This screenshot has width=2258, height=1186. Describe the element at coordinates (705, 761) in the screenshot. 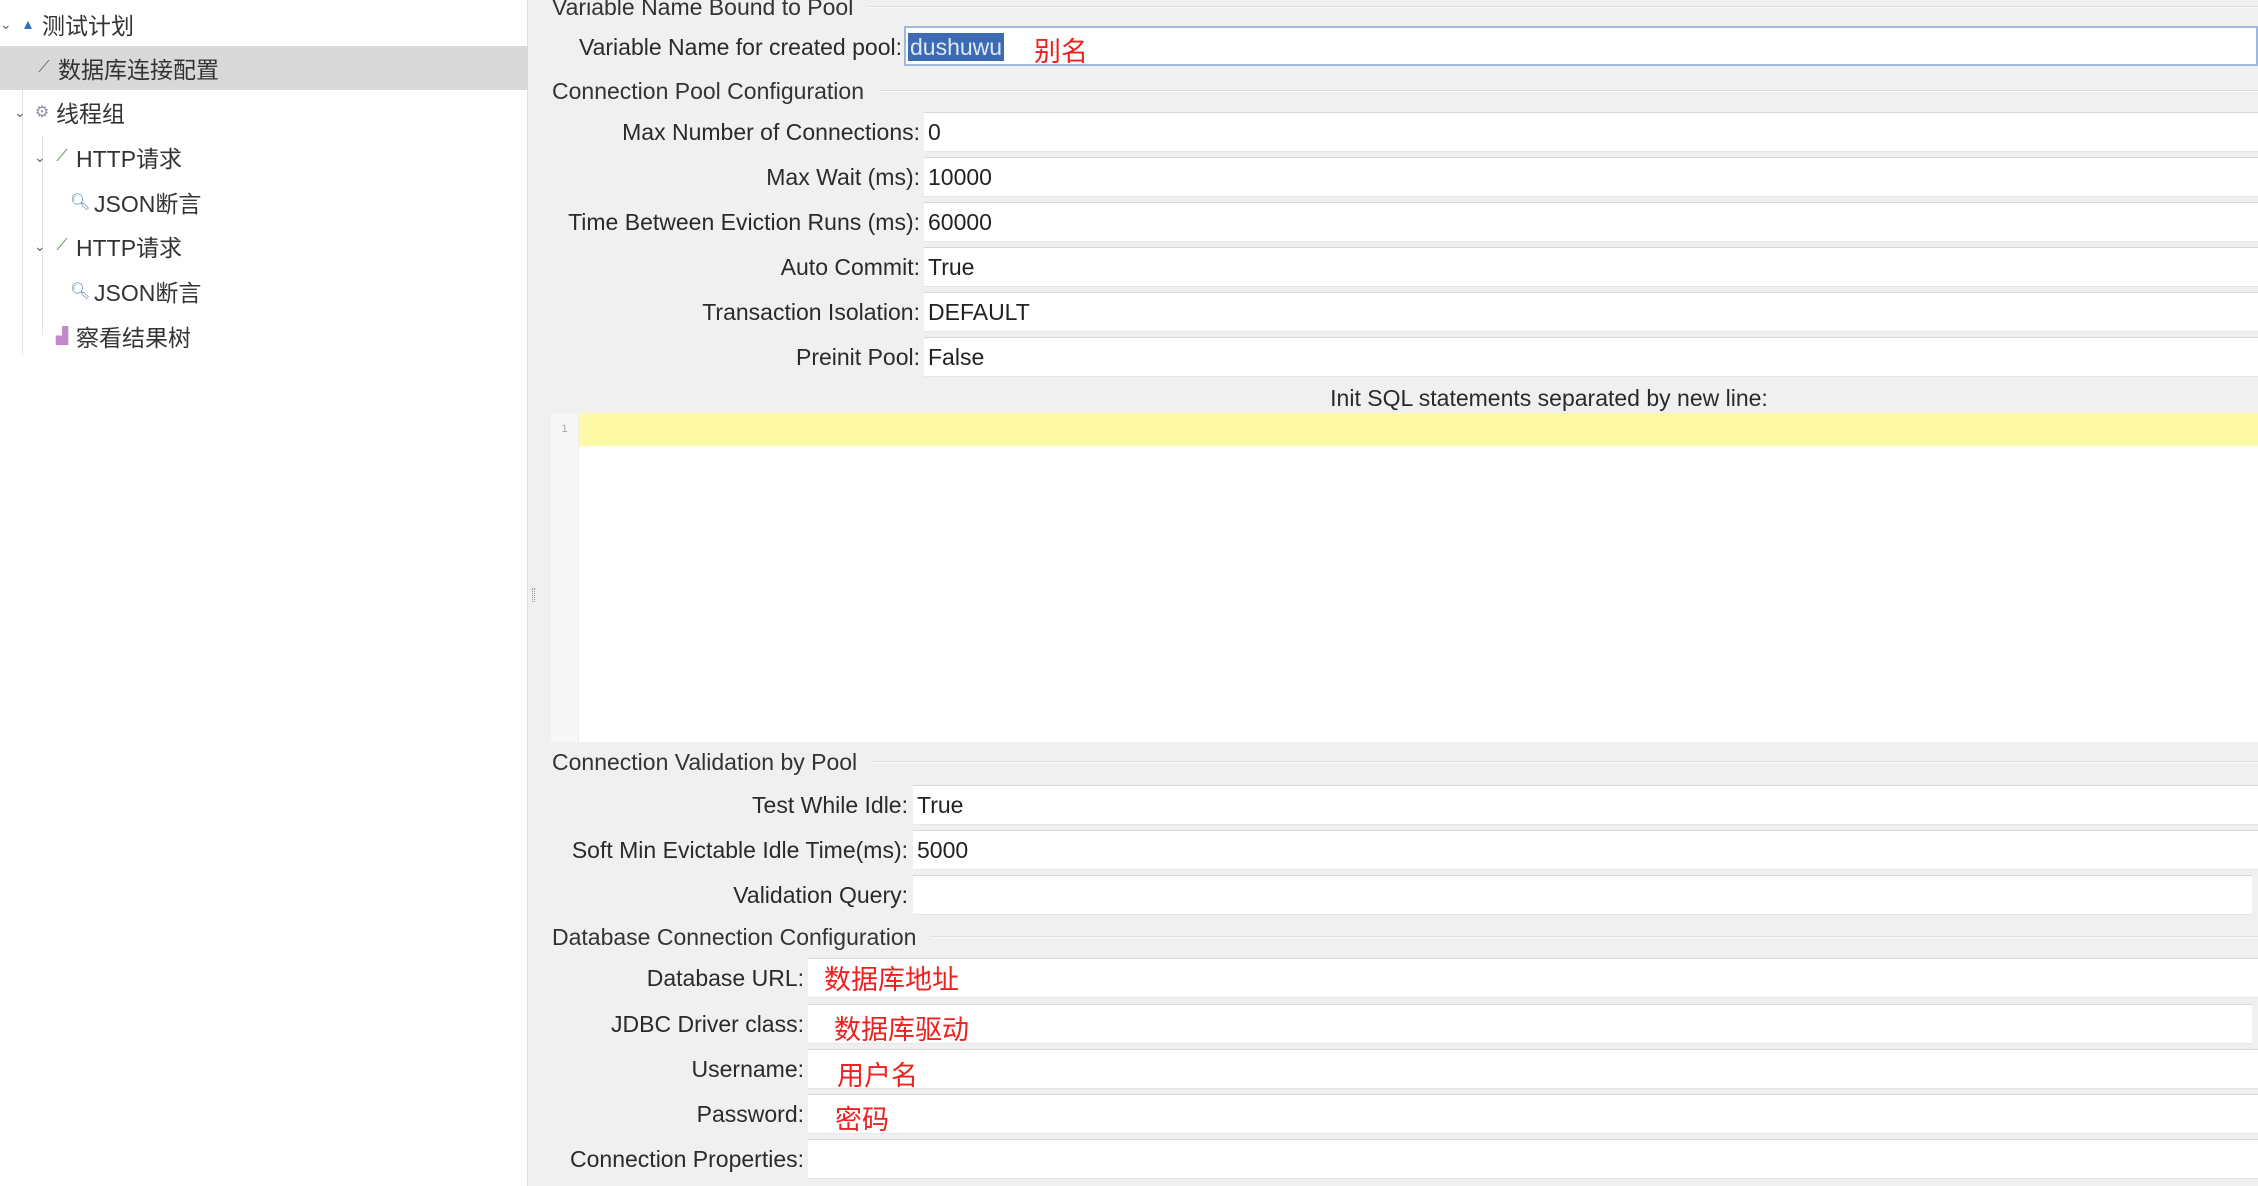

I see `section-title: Connection Validation by Pool` at that location.